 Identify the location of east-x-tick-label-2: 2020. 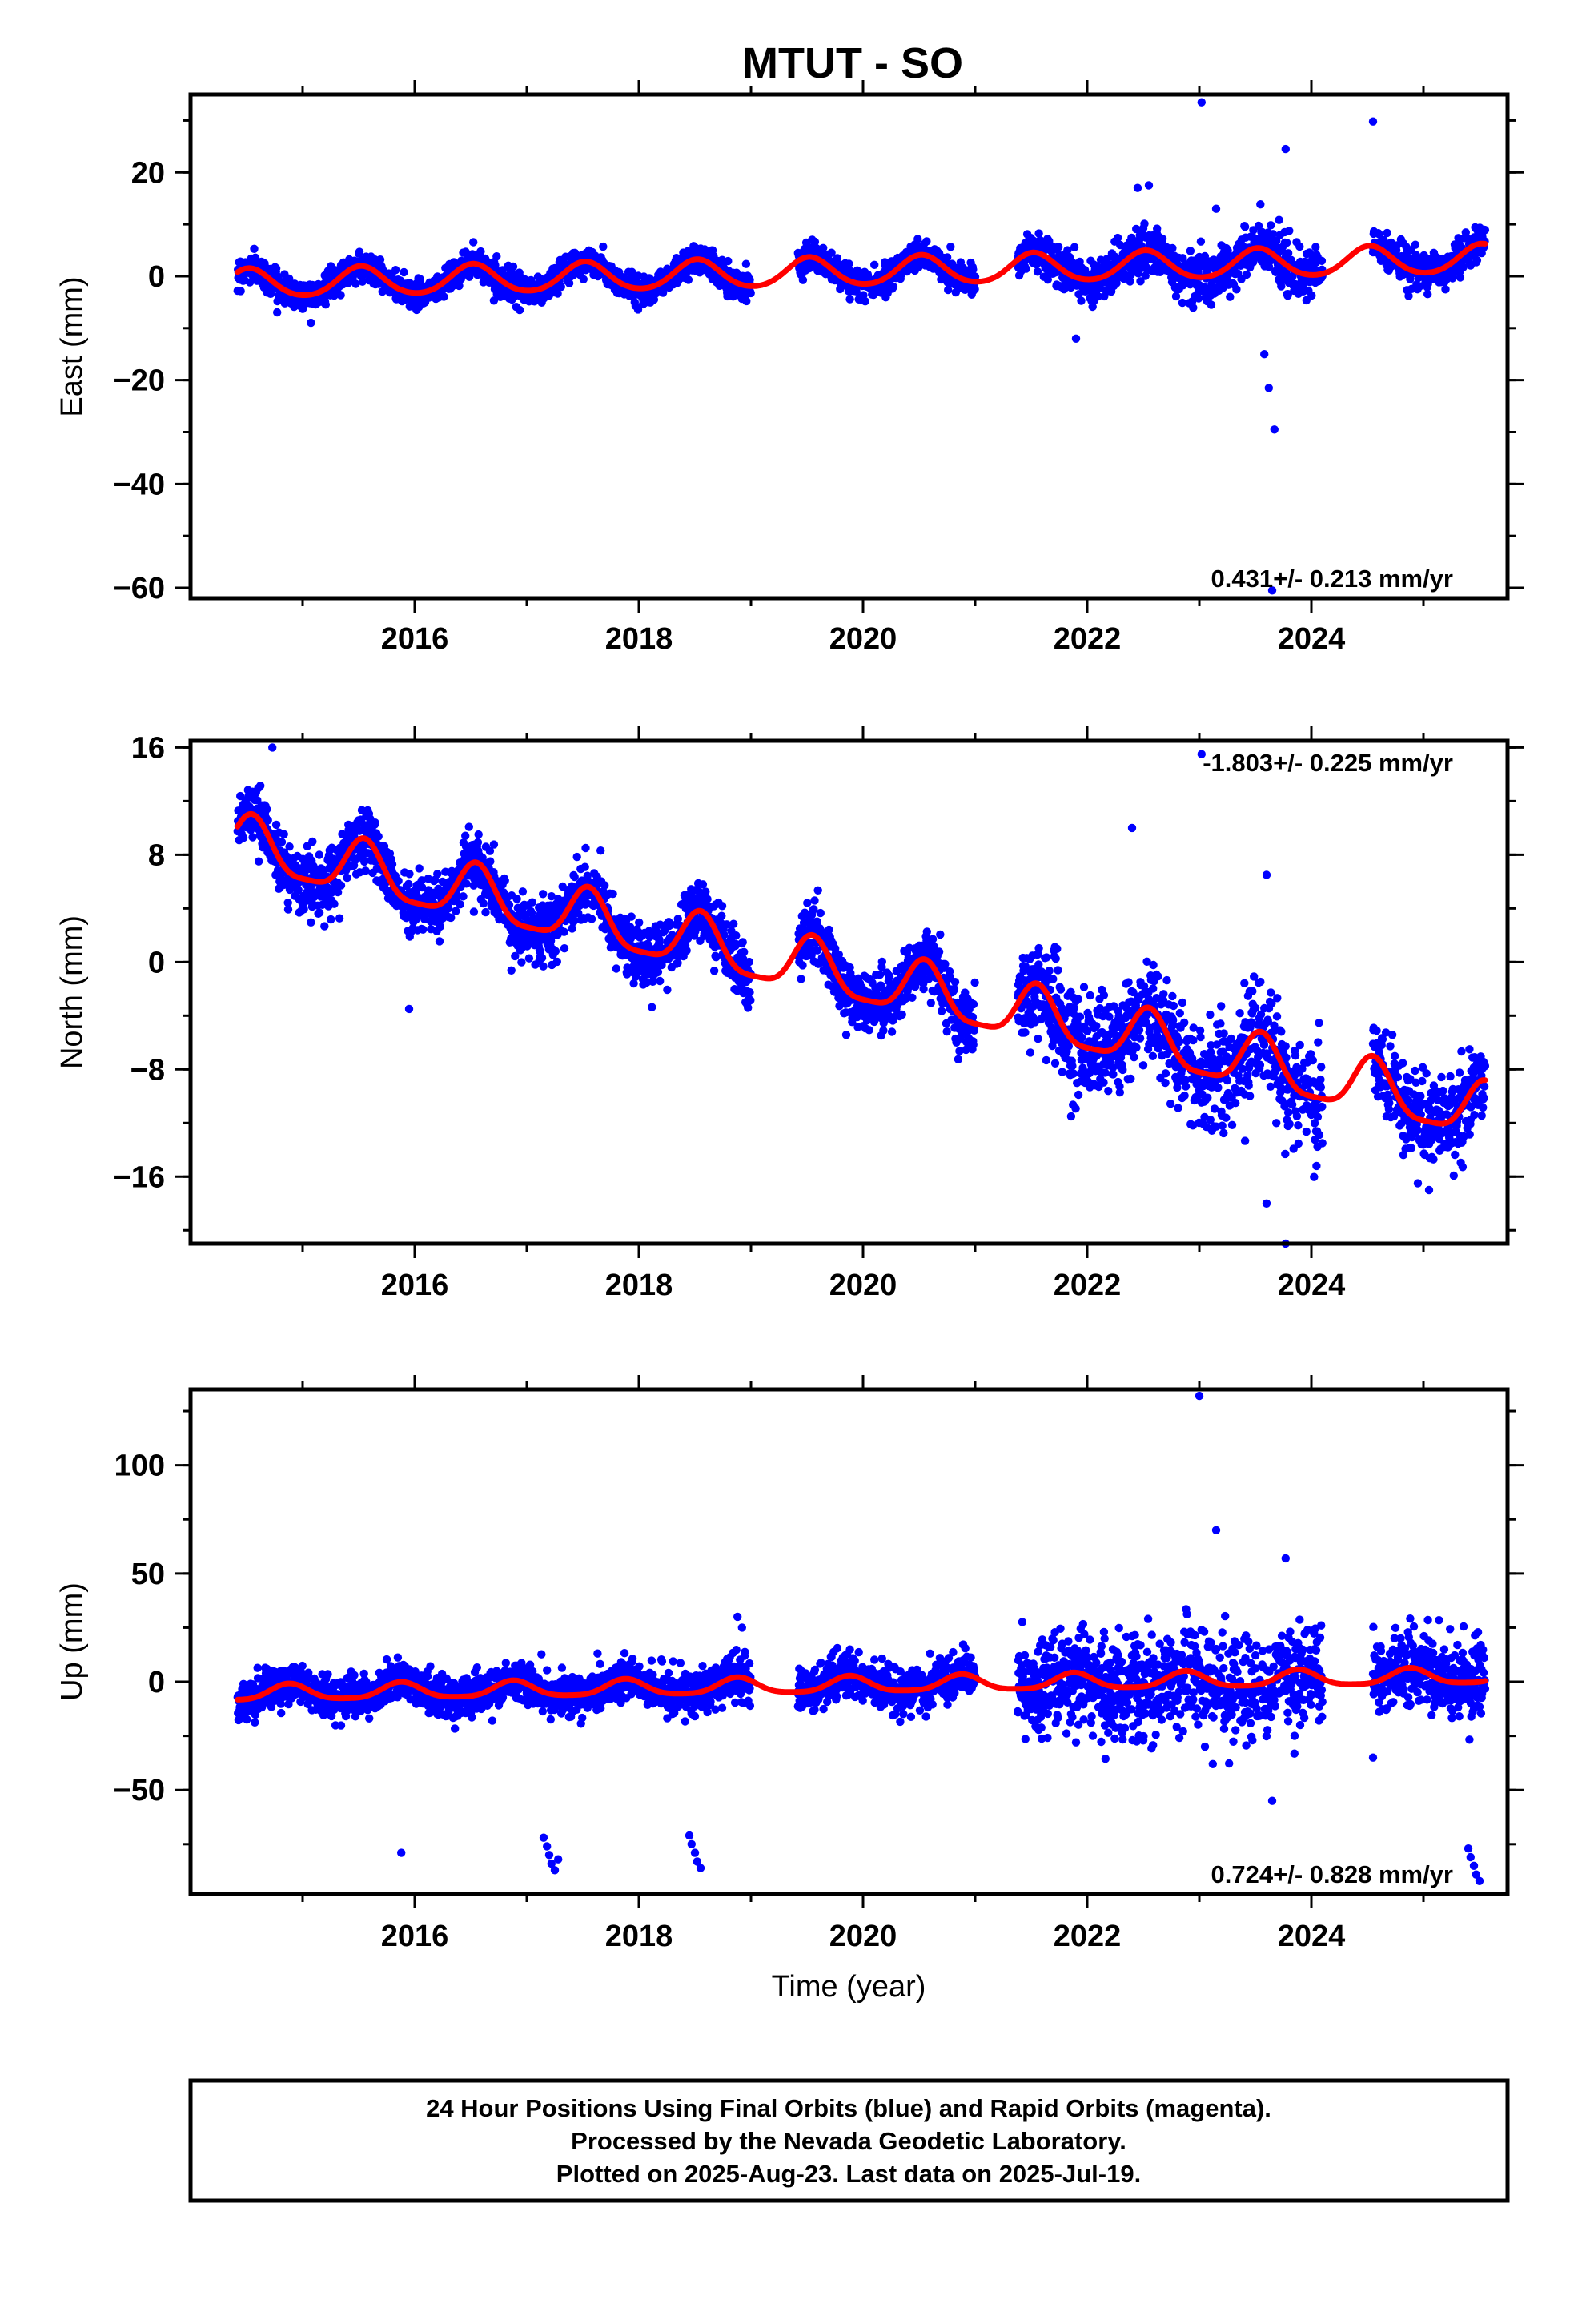
(863, 639).